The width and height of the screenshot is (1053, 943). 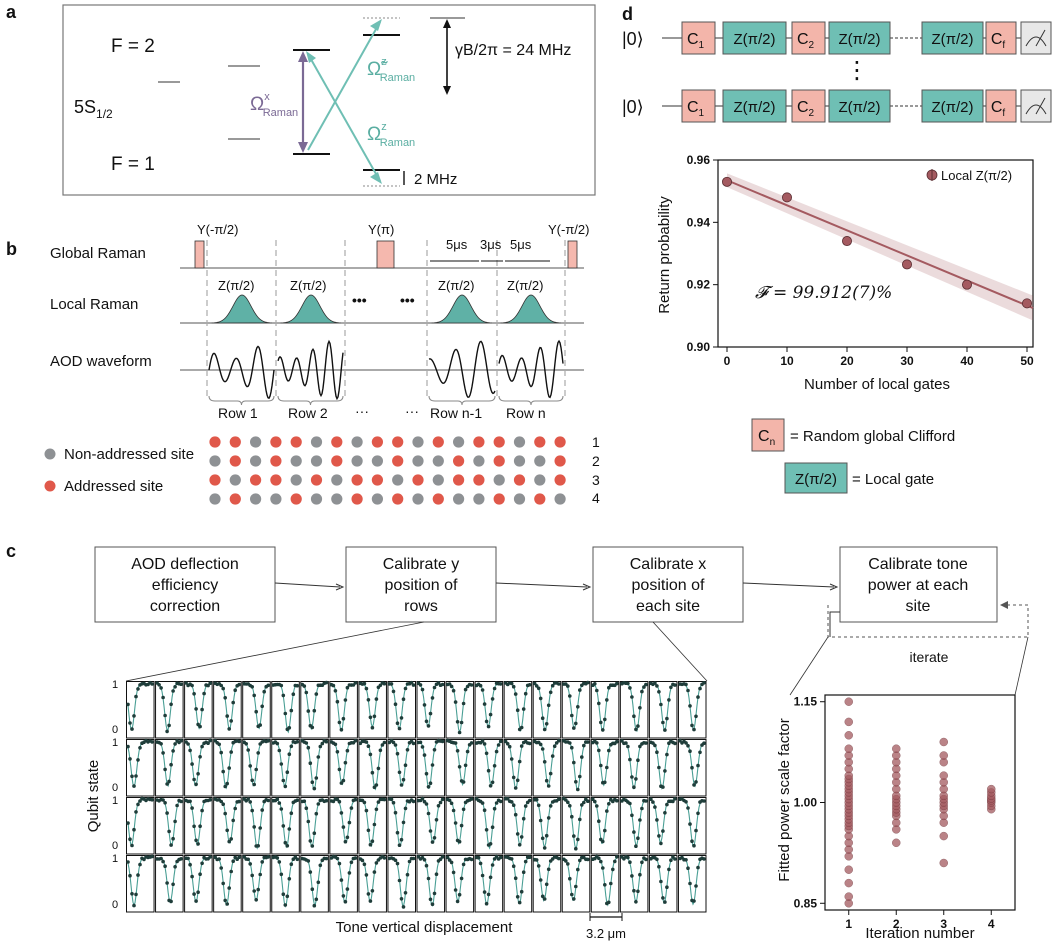 I want to click on svg-text: Calibrate tone, so click(x=918, y=564).